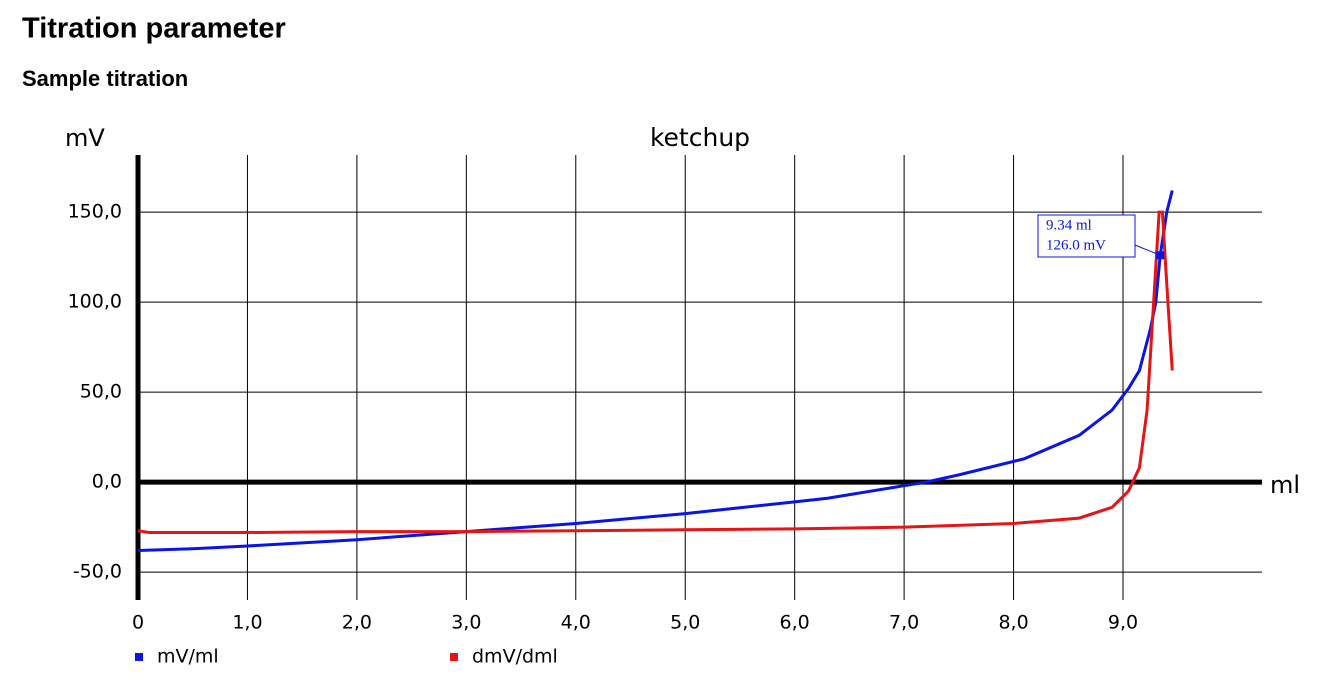 This screenshot has width=1339, height=687. Describe the element at coordinates (1013, 623) in the screenshot. I see `x-tick-label: 8,0` at that location.